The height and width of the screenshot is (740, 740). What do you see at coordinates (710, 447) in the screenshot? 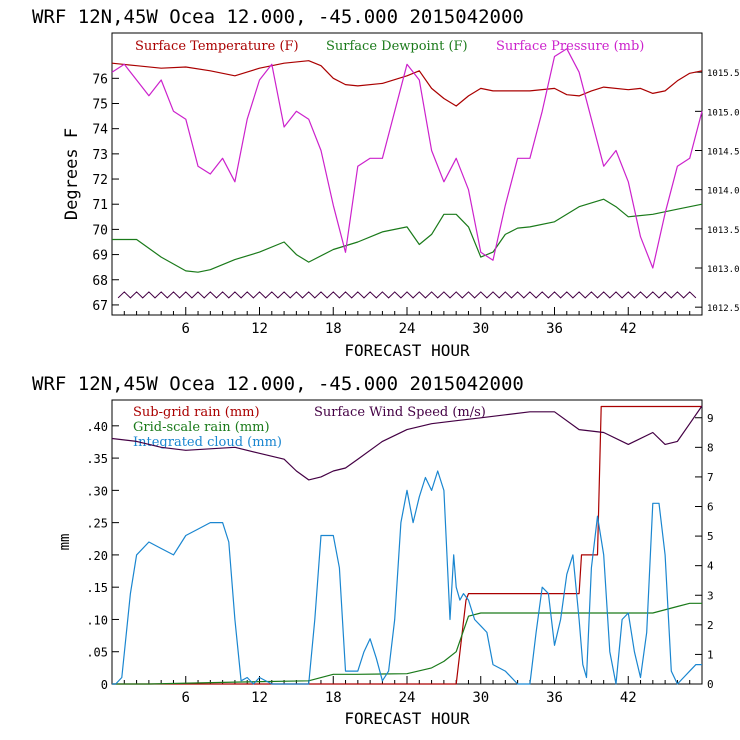
I see `y2-tick-label: 8` at bounding box center [710, 447].